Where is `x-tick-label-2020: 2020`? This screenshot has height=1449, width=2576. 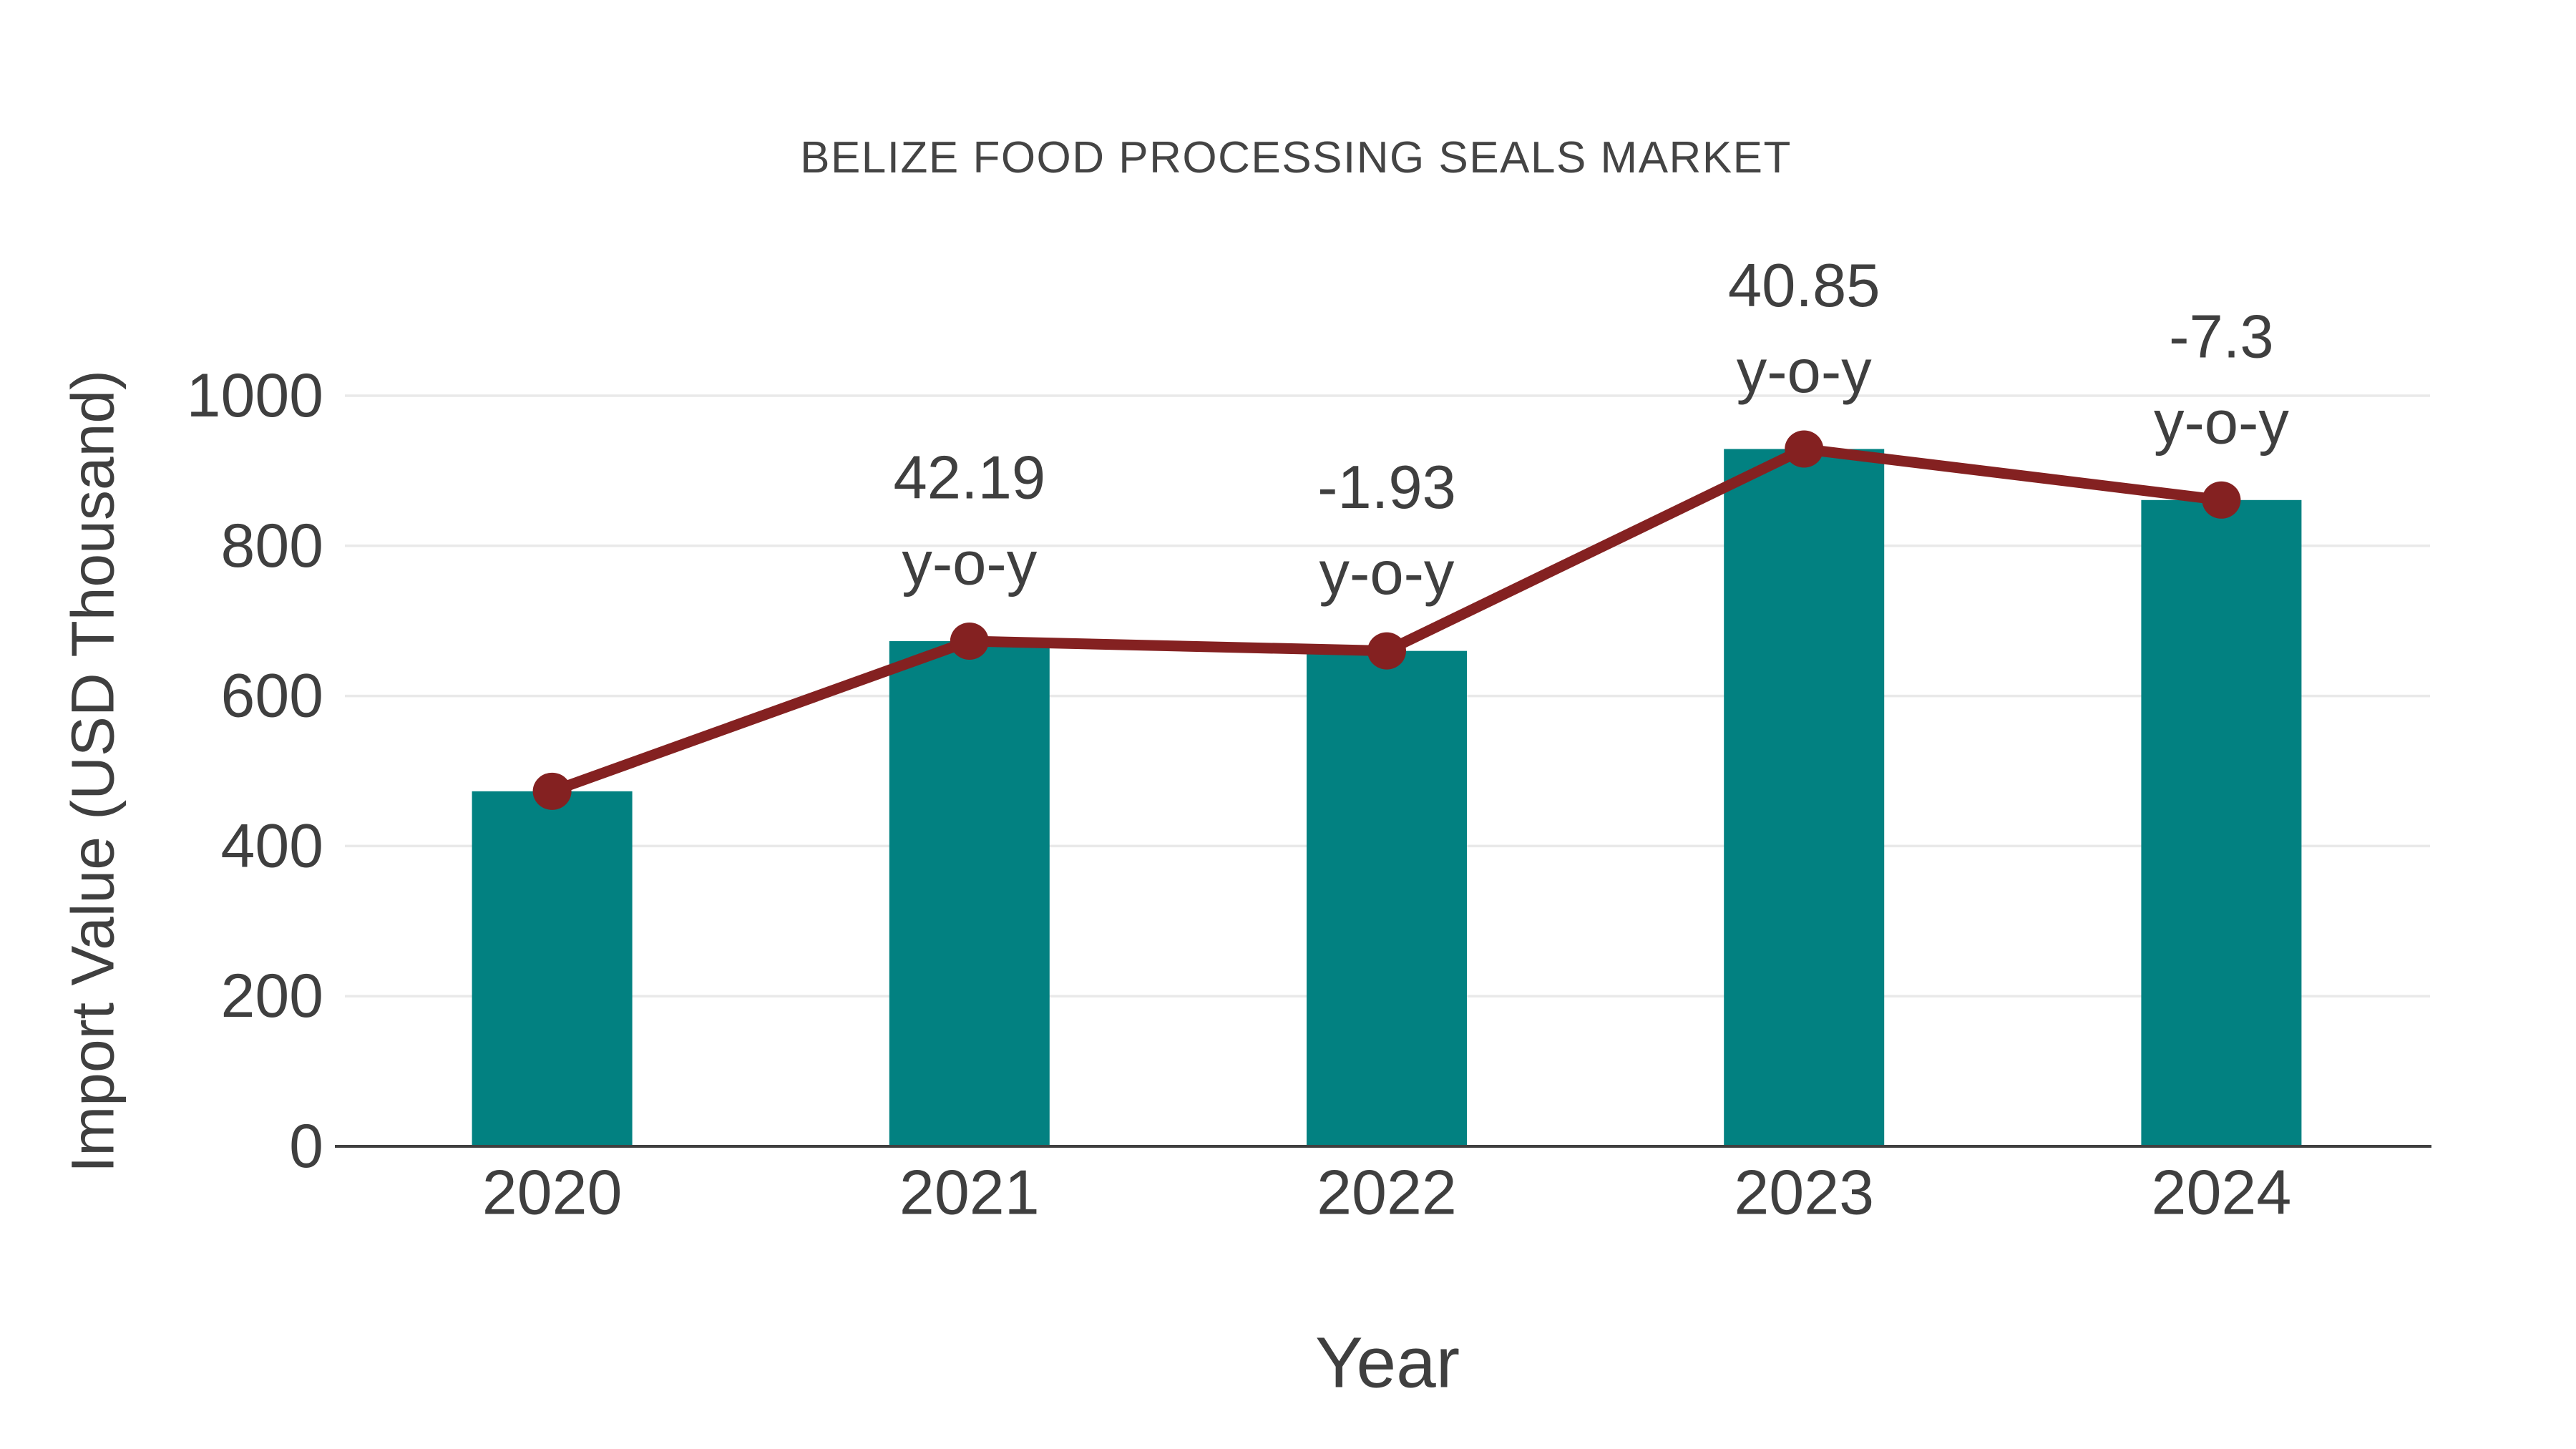 x-tick-label-2020: 2020 is located at coordinates (552, 1192).